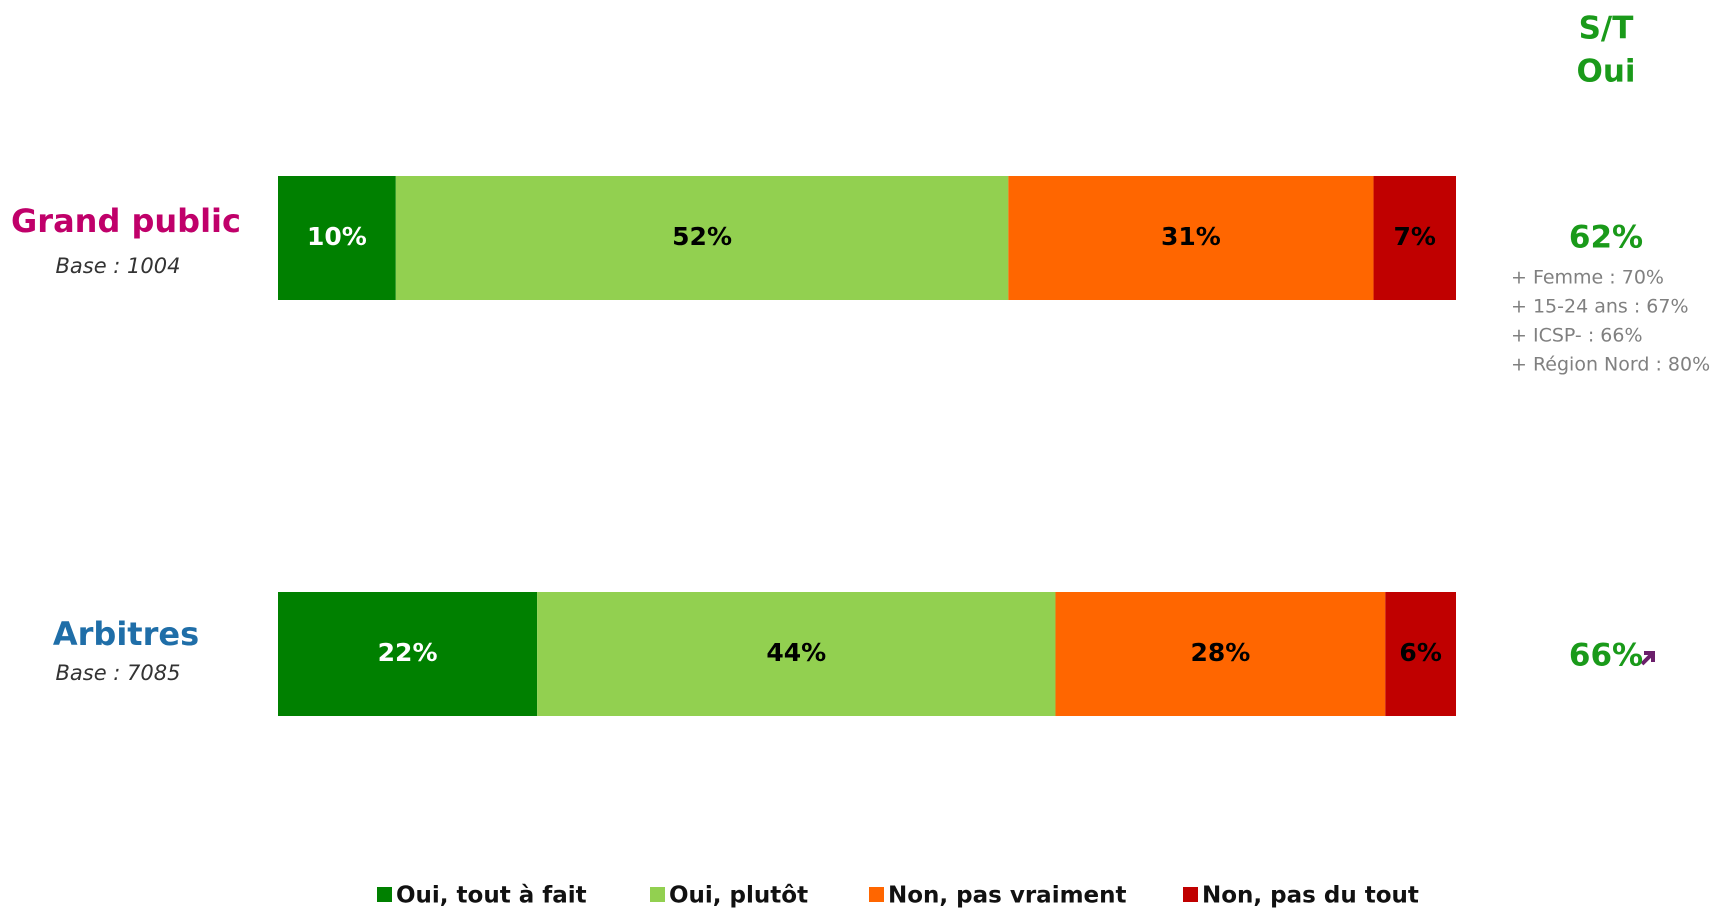 This screenshot has height=910, width=1725. What do you see at coordinates (1605, 72) in the screenshot?
I see `totals-title: Oui` at bounding box center [1605, 72].